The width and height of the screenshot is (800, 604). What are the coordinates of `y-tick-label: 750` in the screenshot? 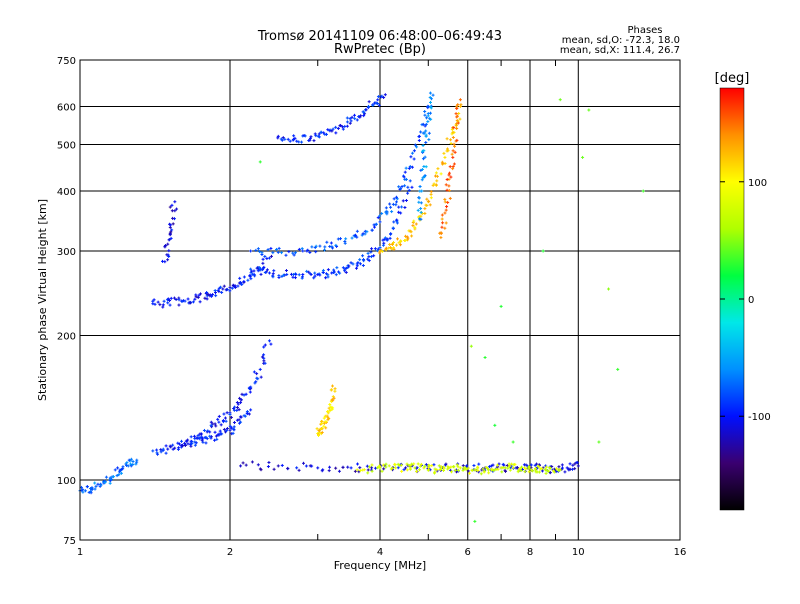 It's located at (66, 61).